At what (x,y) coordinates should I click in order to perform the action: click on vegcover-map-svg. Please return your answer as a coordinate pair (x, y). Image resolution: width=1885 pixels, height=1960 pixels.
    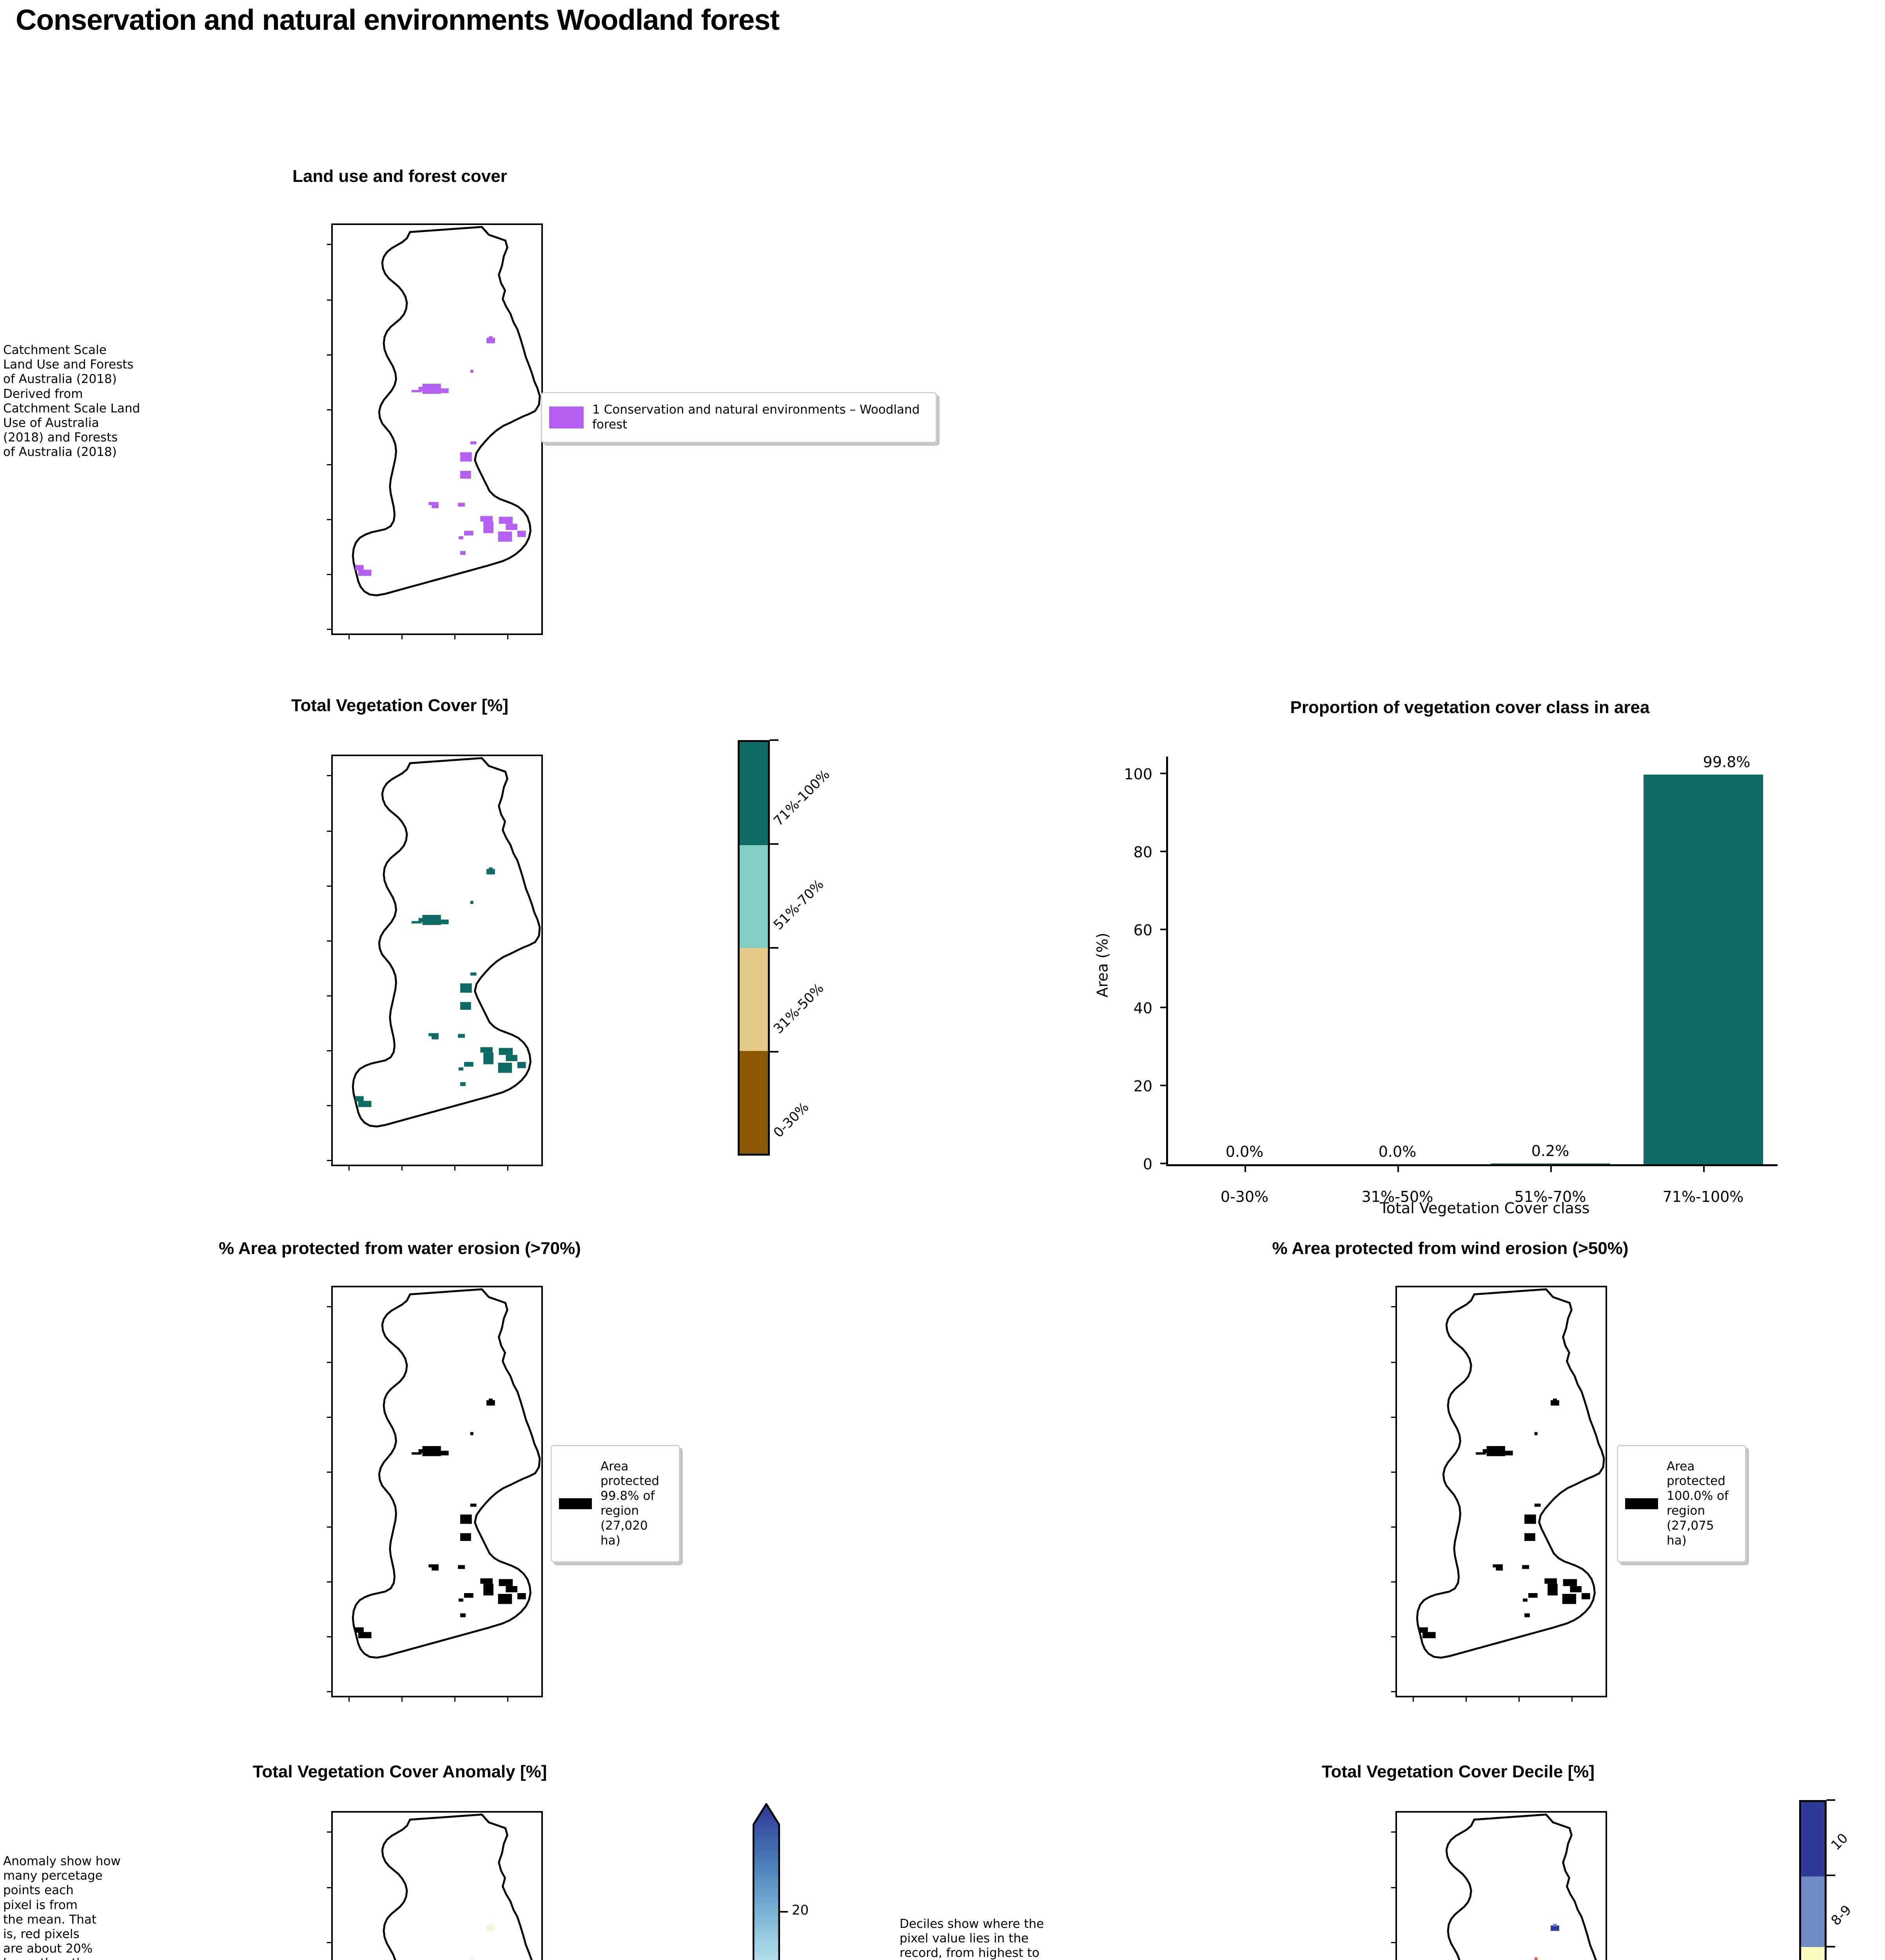
    Looking at the image, I should click on (447, 942).